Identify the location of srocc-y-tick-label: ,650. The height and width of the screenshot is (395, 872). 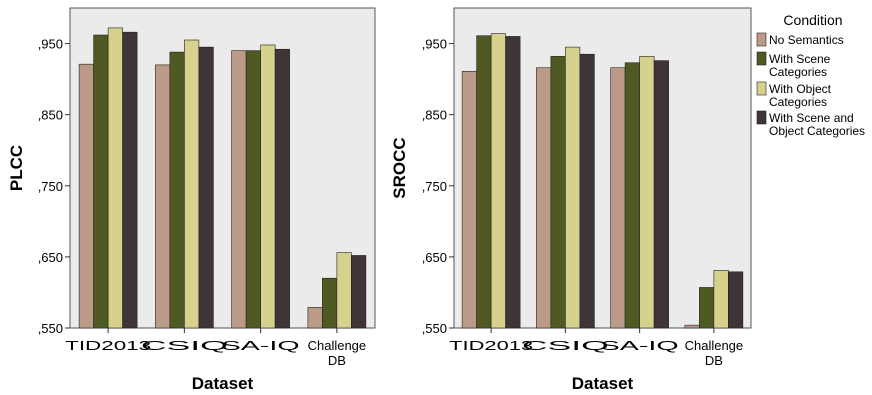
(434, 257).